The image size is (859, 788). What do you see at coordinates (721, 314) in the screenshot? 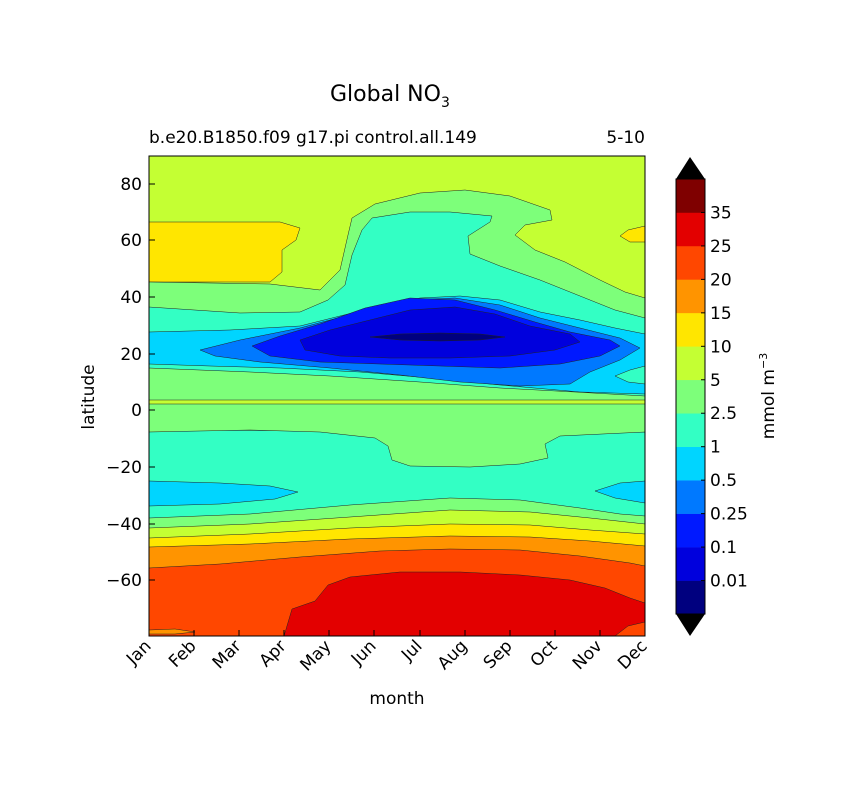
I see `colorbar-level-label: 15` at bounding box center [721, 314].